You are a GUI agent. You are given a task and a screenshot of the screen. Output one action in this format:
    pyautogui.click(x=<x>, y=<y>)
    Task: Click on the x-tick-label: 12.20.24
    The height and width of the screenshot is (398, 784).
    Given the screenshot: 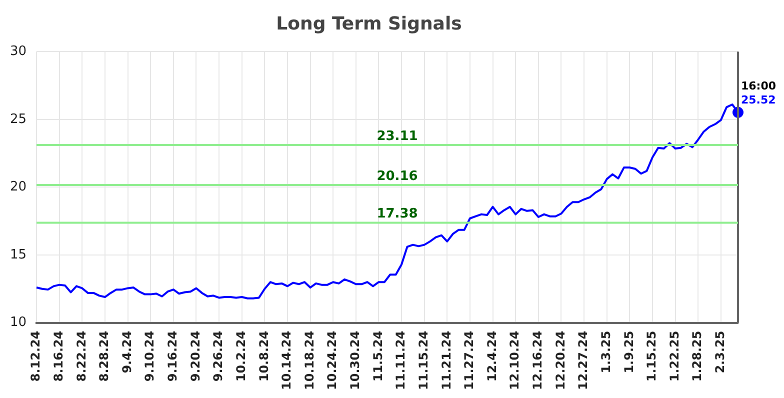 What is the action you would take?
    pyautogui.click(x=560, y=360)
    